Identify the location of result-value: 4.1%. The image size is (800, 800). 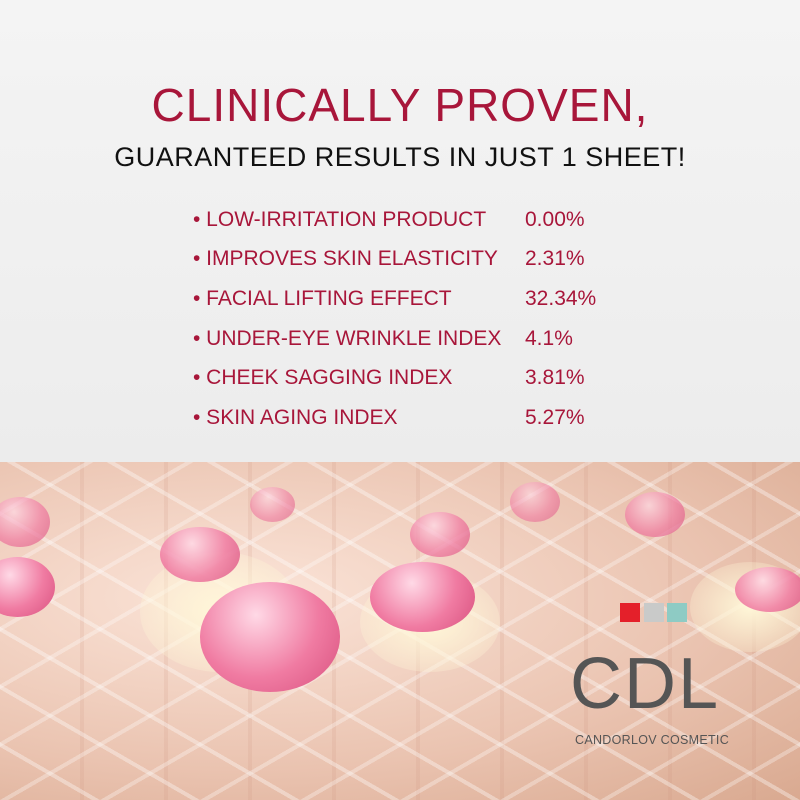
(549, 338).